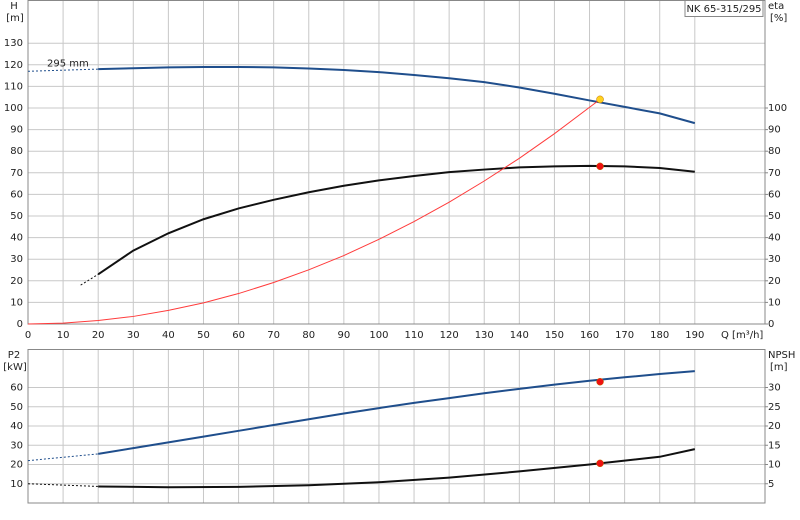 This screenshot has height=520, width=800. What do you see at coordinates (774, 216) in the screenshot?
I see `y2-tick-label: 50` at bounding box center [774, 216].